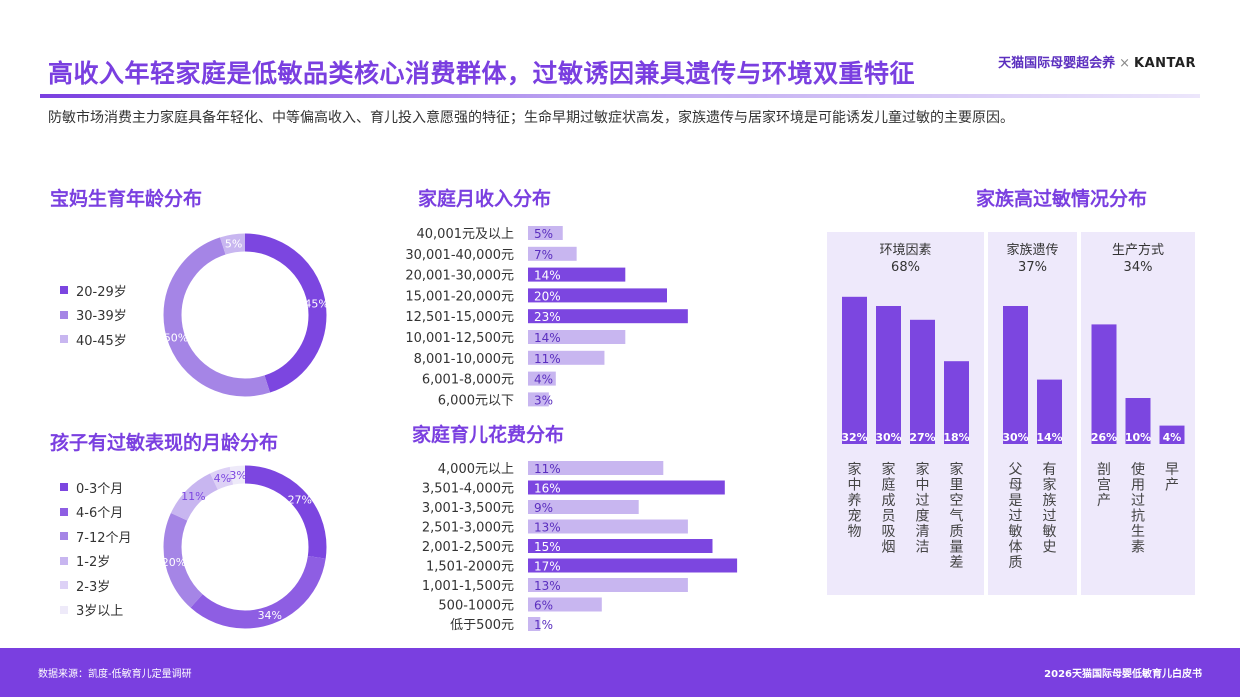 The image size is (1240, 697). I want to click on bar-category-spend-1: 3,501-4,000元, so click(468, 489).